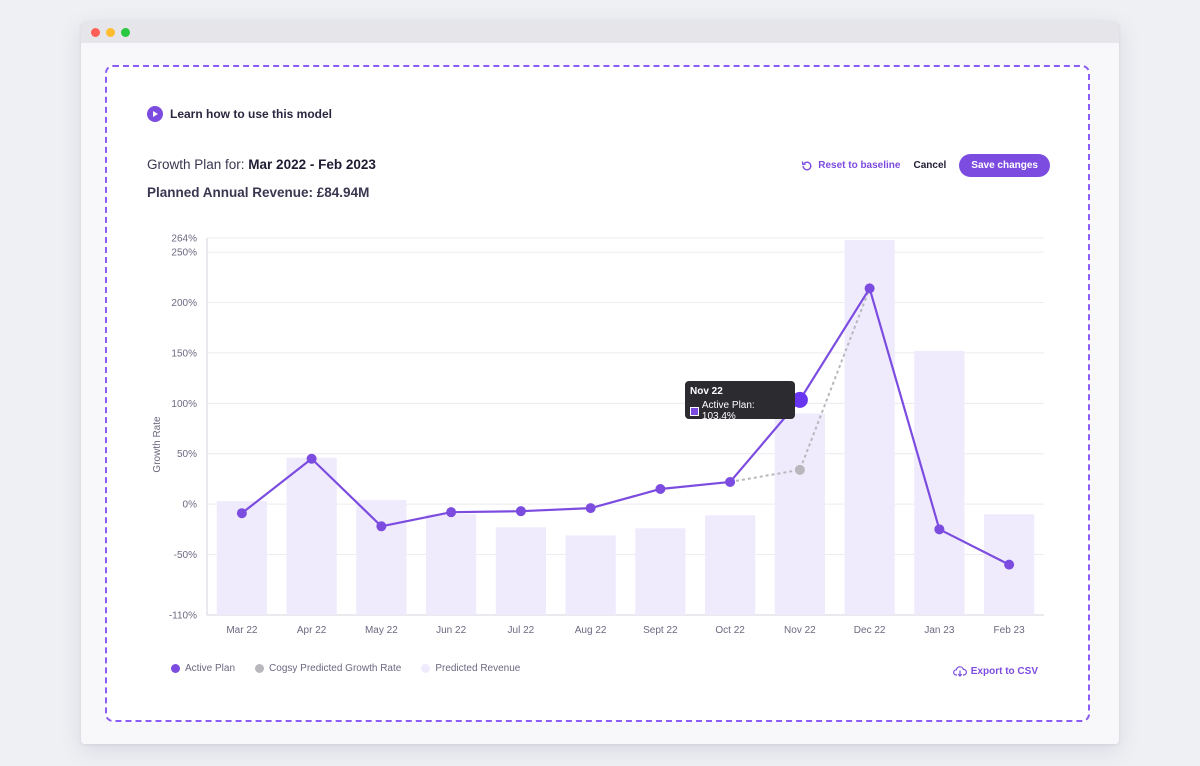 The image size is (1200, 766). Describe the element at coordinates (210, 668) in the screenshot. I see `legend-active-plan-label: Active Plan` at that location.